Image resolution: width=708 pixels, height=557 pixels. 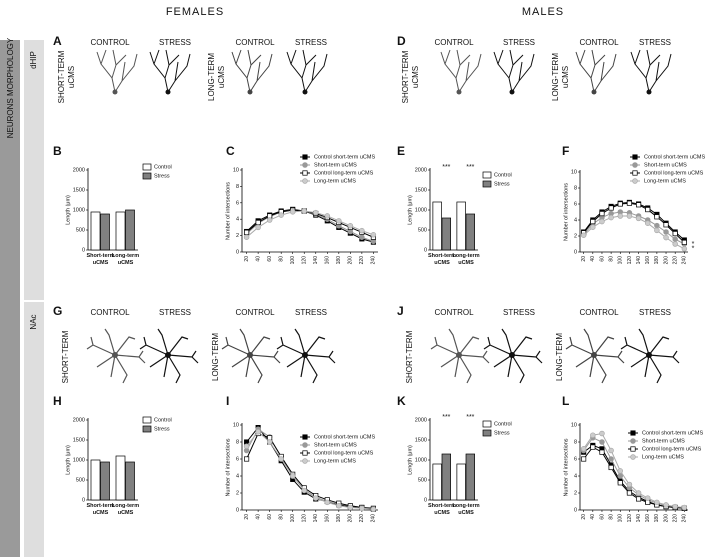 What do you see at coordinates (362, 260) in the screenshot?
I see `x-tick-label: 220` at bounding box center [362, 260].